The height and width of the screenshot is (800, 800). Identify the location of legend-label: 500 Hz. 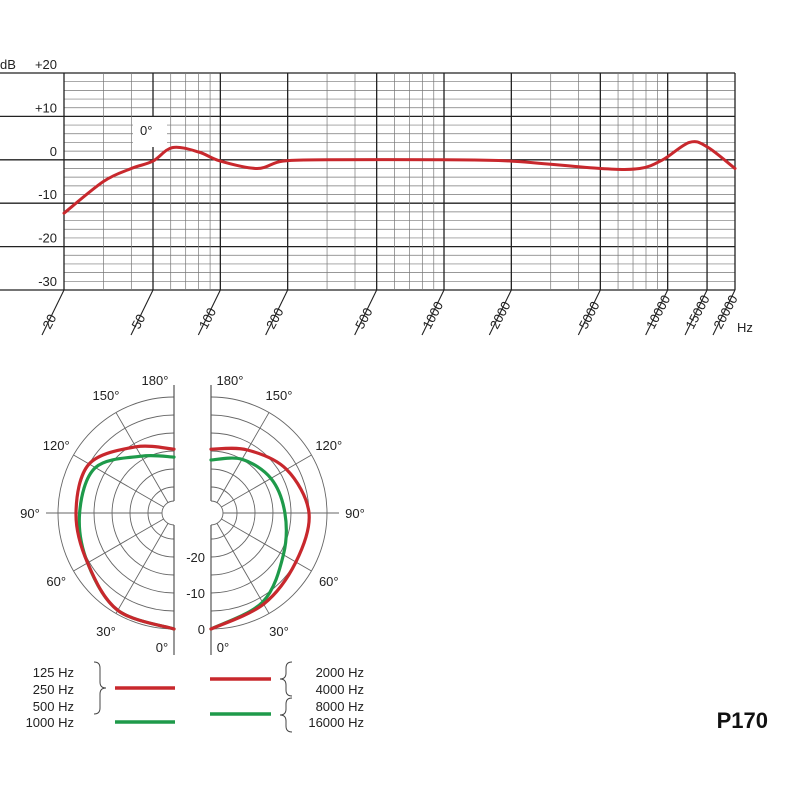
(53, 706).